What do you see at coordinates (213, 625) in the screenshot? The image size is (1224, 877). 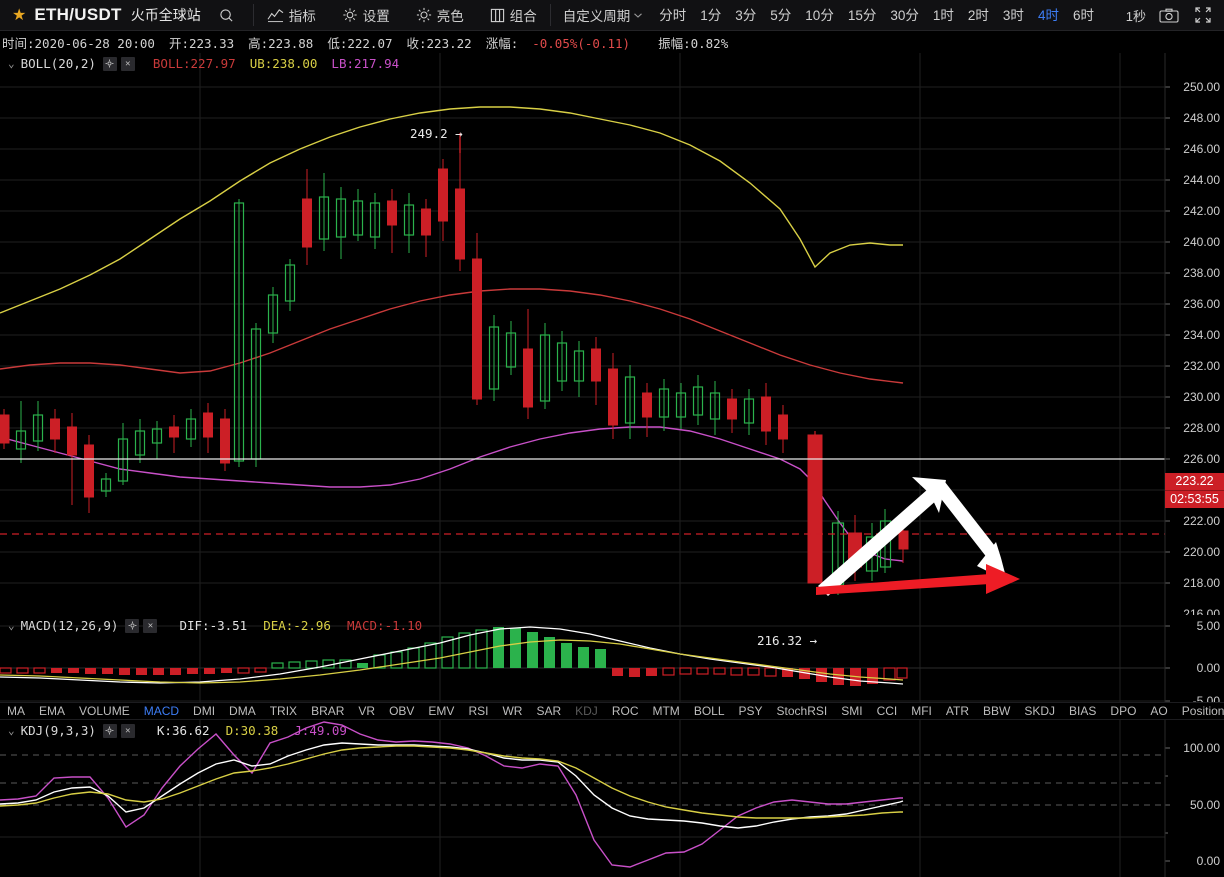 I see `macd-dif-value: DIF:-3.51` at bounding box center [213, 625].